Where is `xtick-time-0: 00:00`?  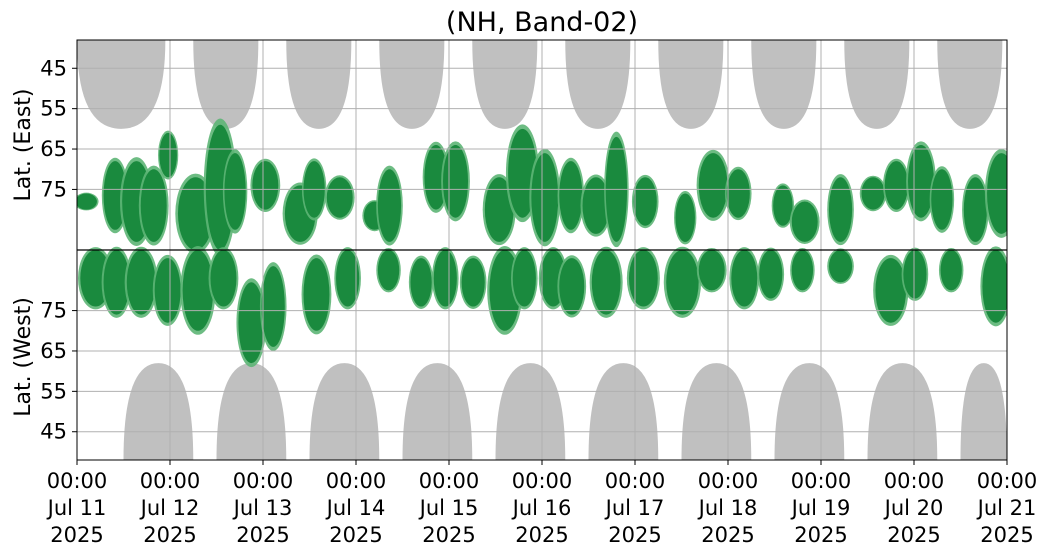 xtick-time-0: 00:00 is located at coordinates (77, 481).